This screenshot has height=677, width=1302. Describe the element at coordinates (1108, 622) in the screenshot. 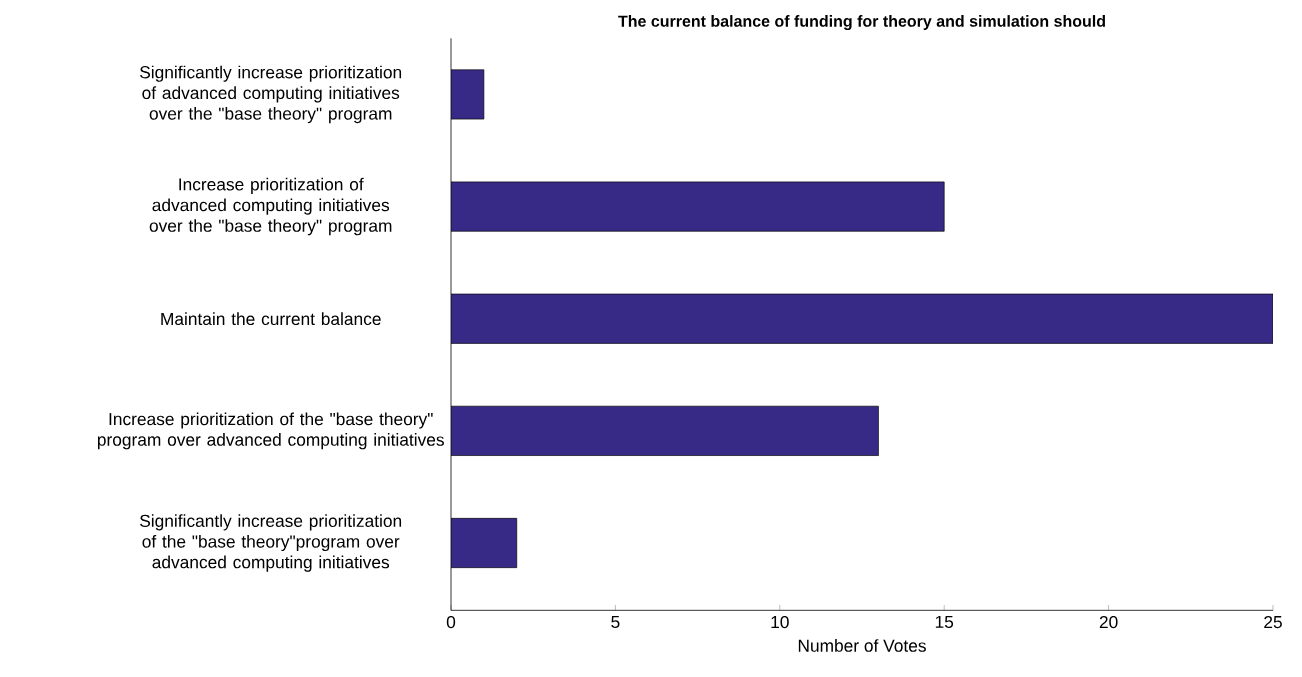

I see `x-tick-label: 20` at that location.